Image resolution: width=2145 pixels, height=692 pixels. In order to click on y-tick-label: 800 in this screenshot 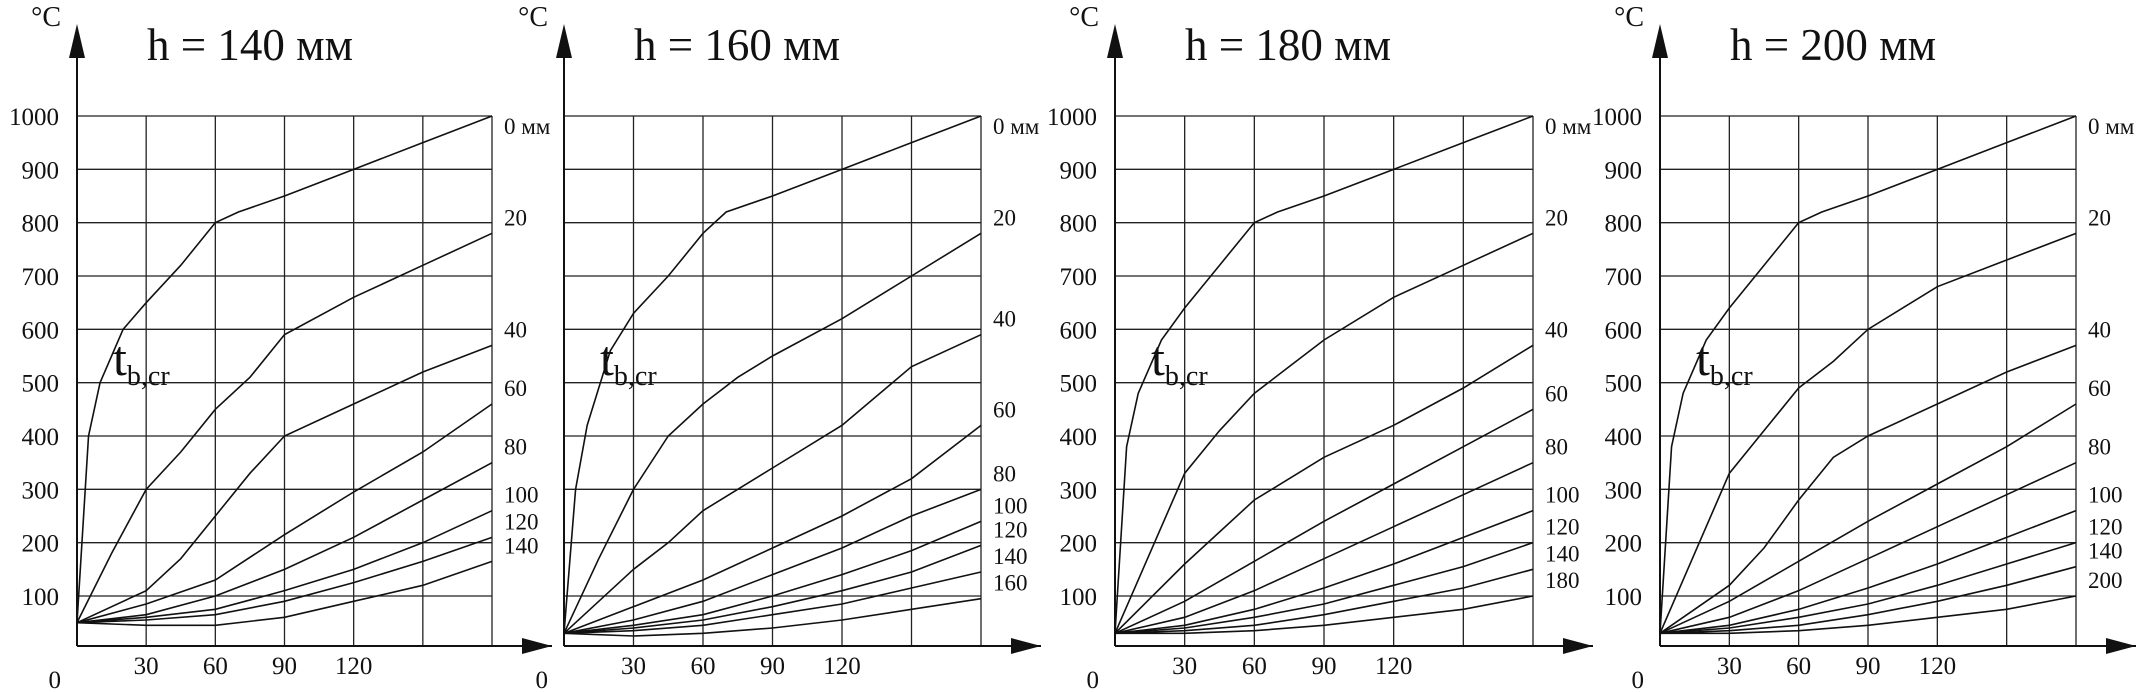, I will do `click(1079, 224)`.